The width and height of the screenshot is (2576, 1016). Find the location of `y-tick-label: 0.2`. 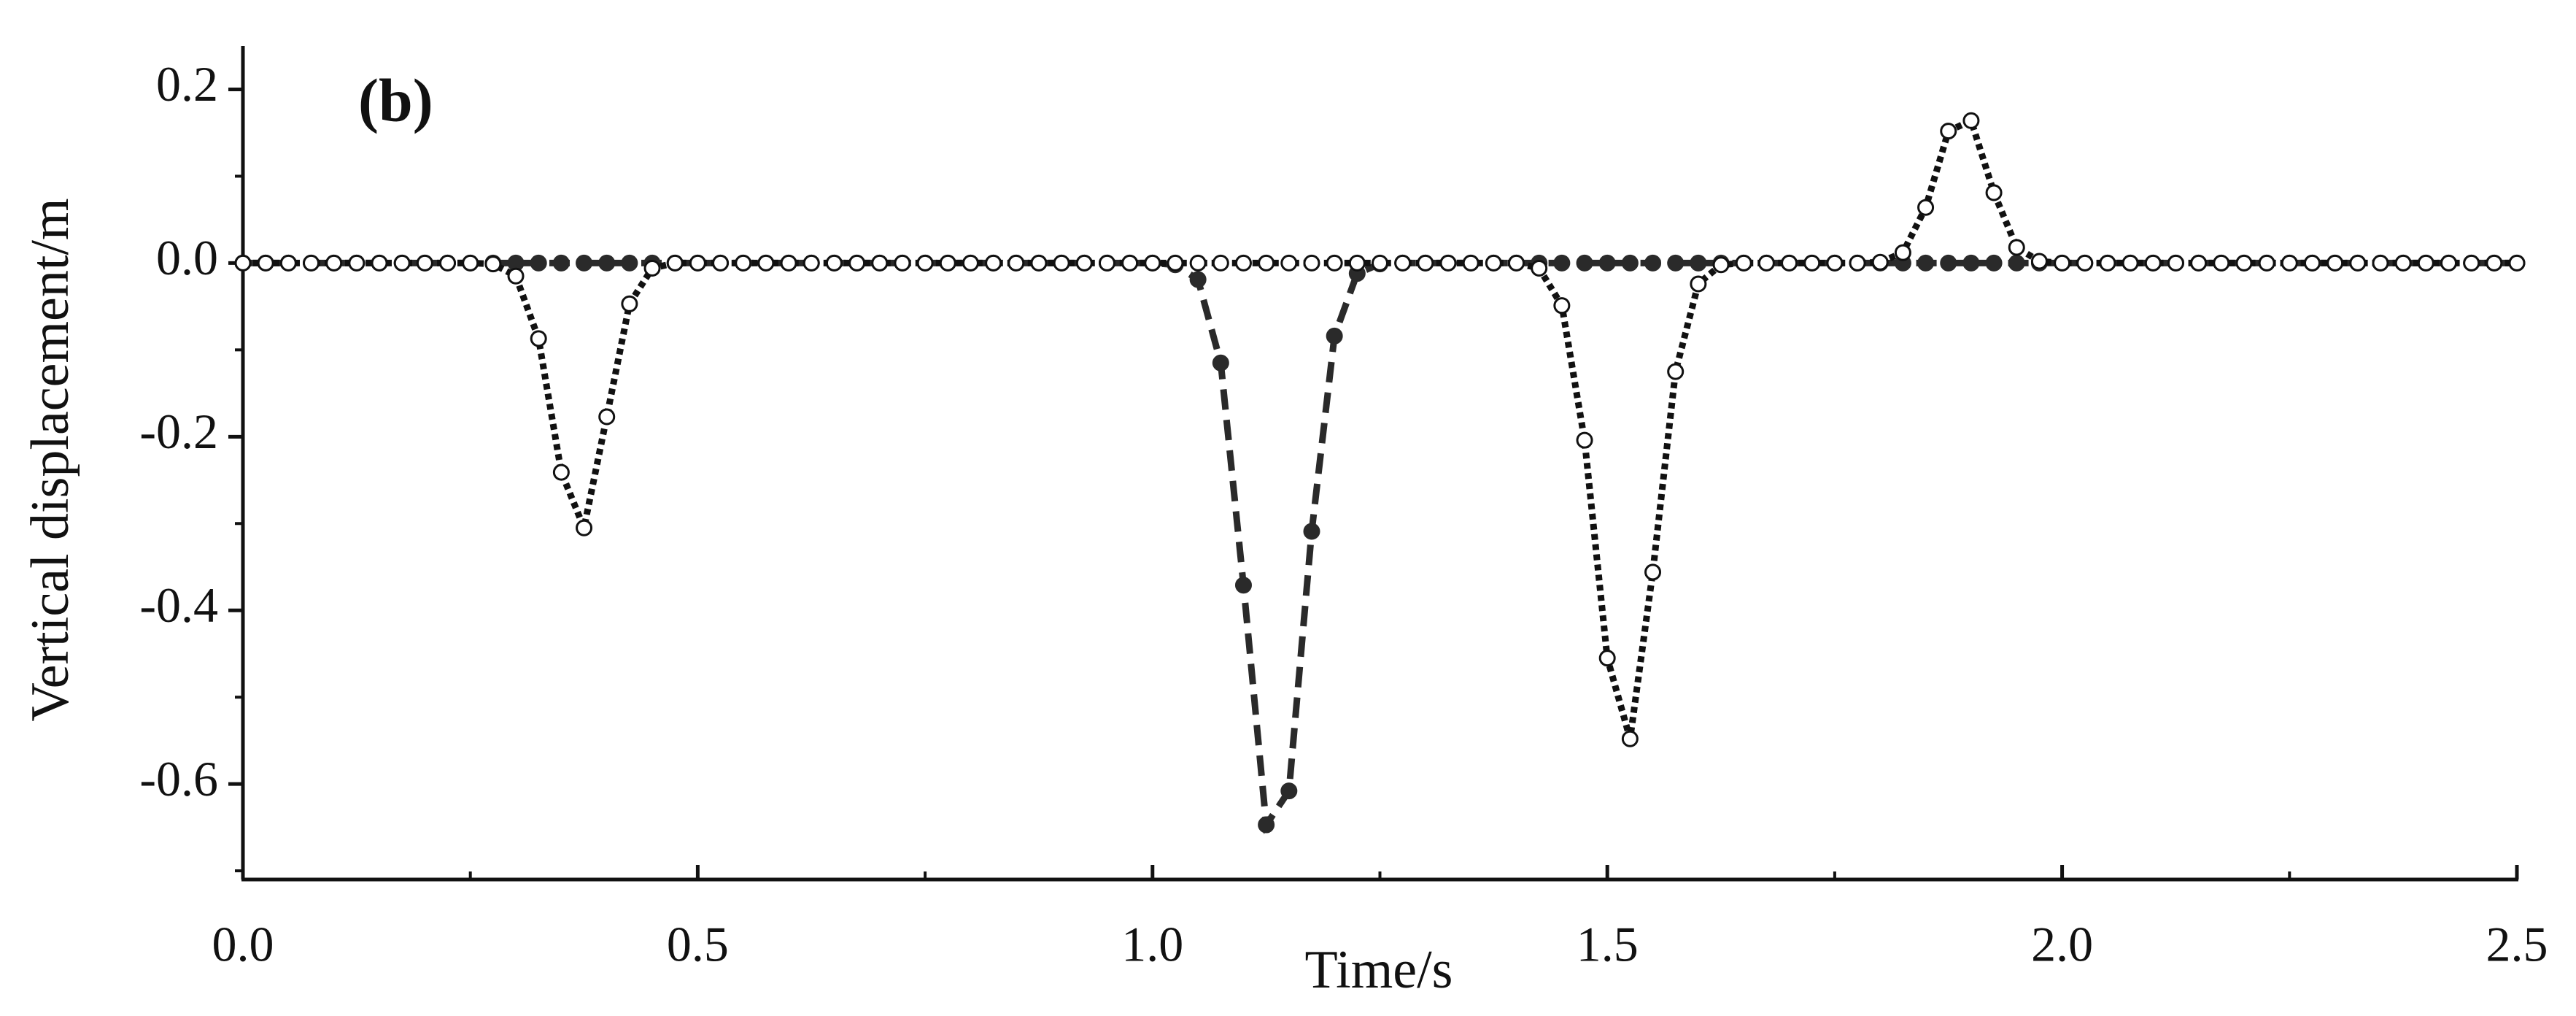

y-tick-label: 0.2 is located at coordinates (187, 84).